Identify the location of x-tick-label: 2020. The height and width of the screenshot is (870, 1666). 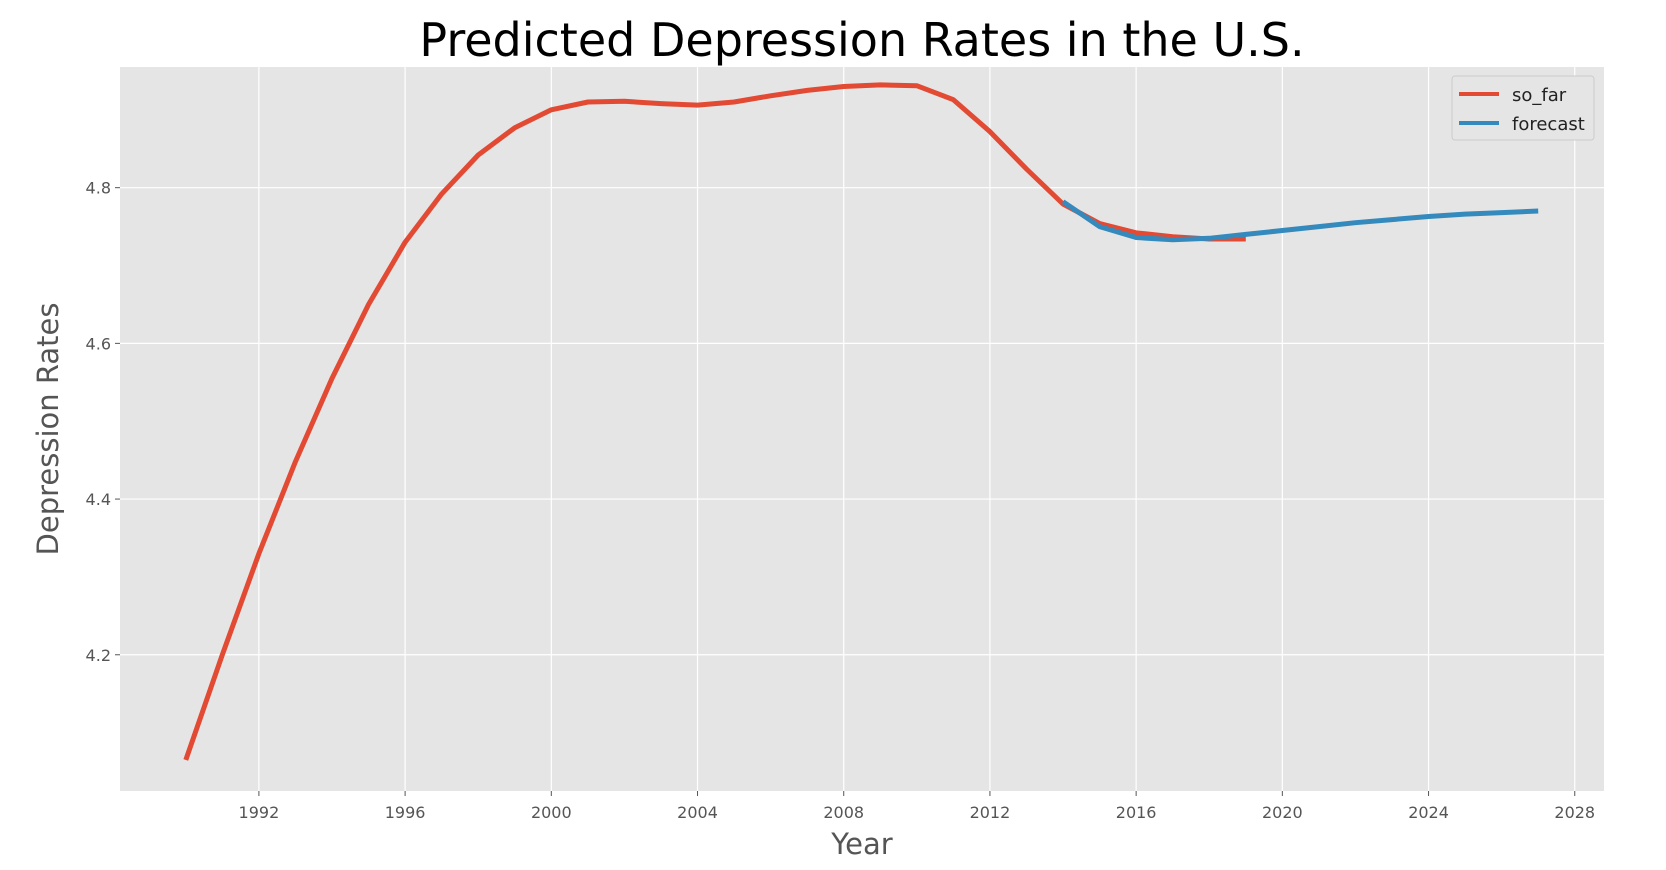
(1282, 812).